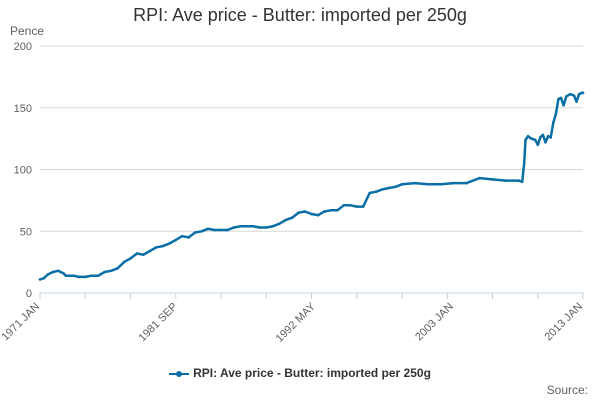 This screenshot has width=600, height=400. Describe the element at coordinates (21, 322) in the screenshot. I see `x-tick-label: 1971 JAN` at that location.